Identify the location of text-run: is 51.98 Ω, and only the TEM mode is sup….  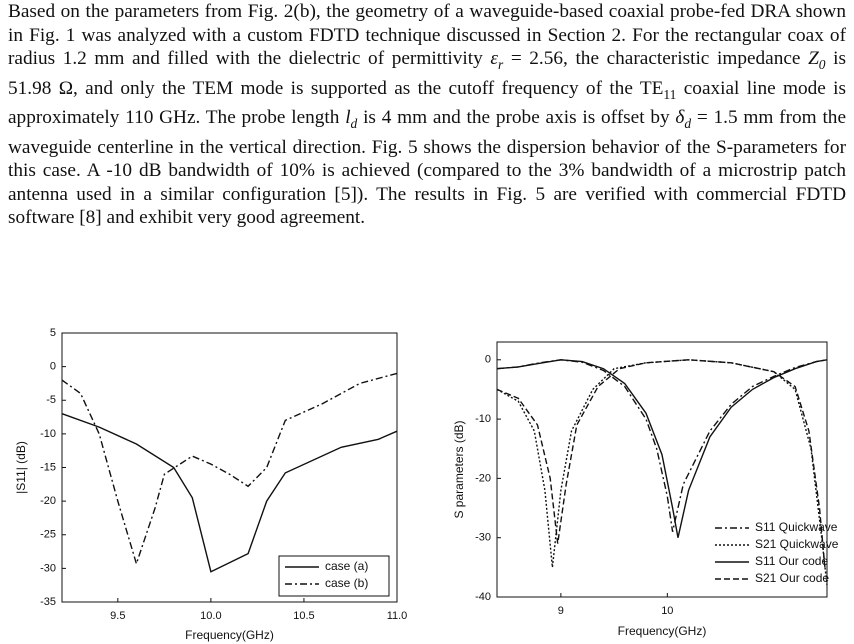
(427, 73).